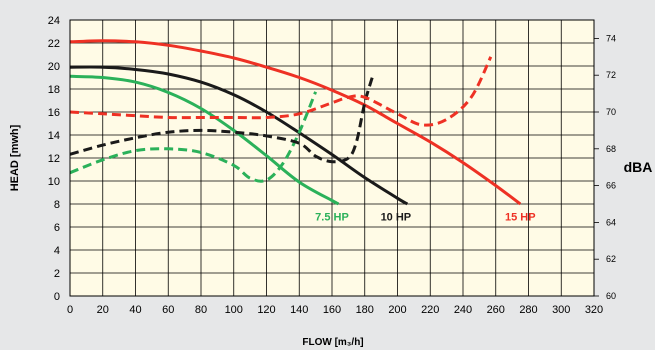  Describe the element at coordinates (234, 310) in the screenshot. I see `x-tick-label: 100` at that location.